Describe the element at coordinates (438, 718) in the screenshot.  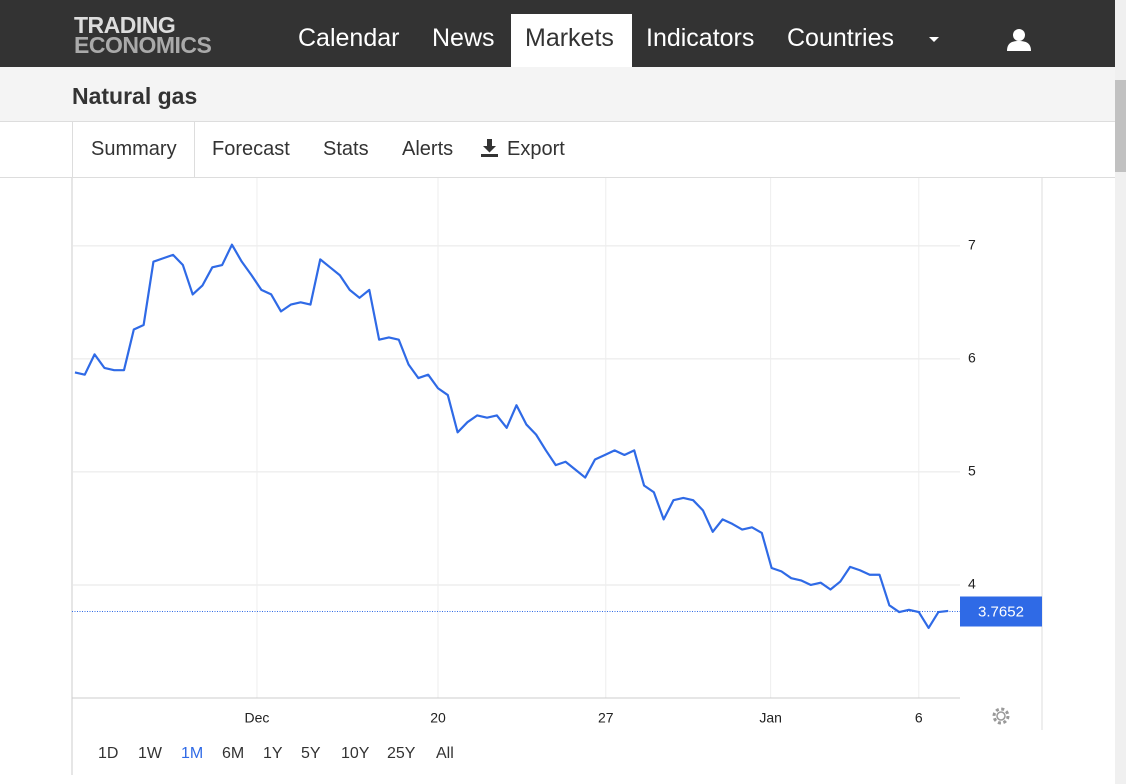
I see `x-tick-label: 20` at that location.